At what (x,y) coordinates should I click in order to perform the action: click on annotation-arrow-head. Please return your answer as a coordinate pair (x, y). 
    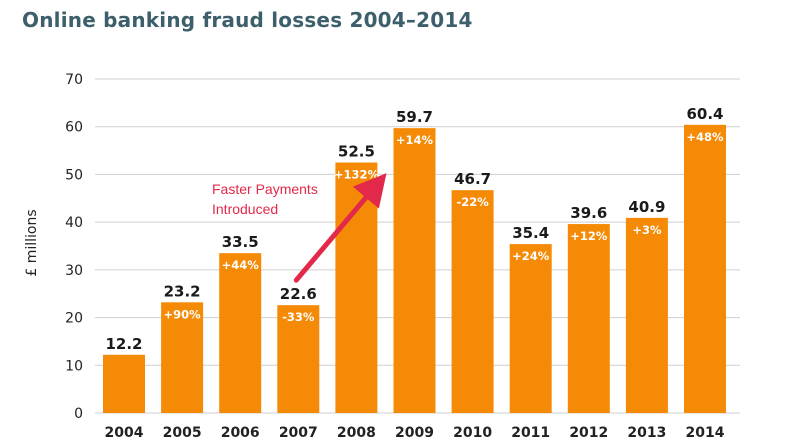
    Looking at the image, I should click on (369, 191).